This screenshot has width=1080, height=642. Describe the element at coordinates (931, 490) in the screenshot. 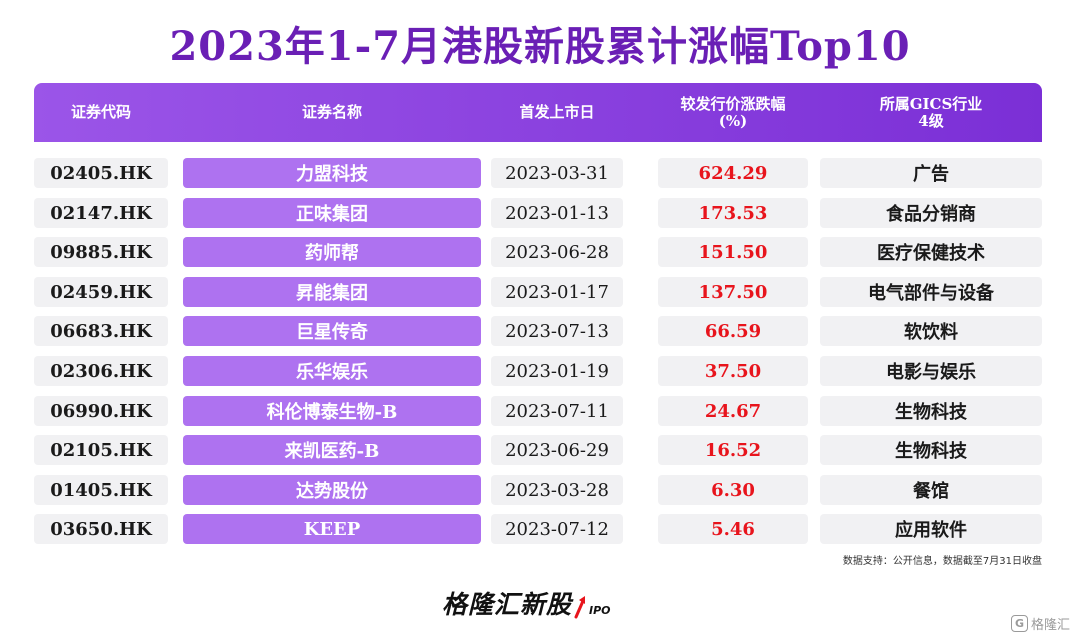

I see `cell-industry: 餐馆` at that location.